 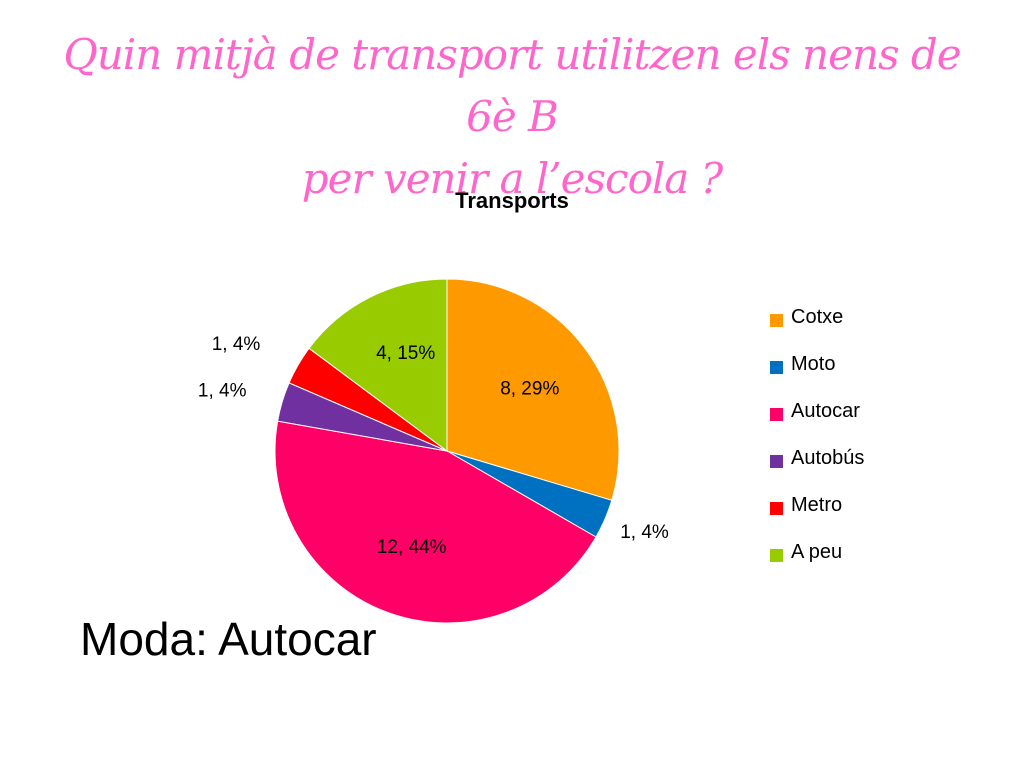 I want to click on chart-legend: Cotxe Moto Autocar Autobús Metro A peu, so click(x=817, y=447).